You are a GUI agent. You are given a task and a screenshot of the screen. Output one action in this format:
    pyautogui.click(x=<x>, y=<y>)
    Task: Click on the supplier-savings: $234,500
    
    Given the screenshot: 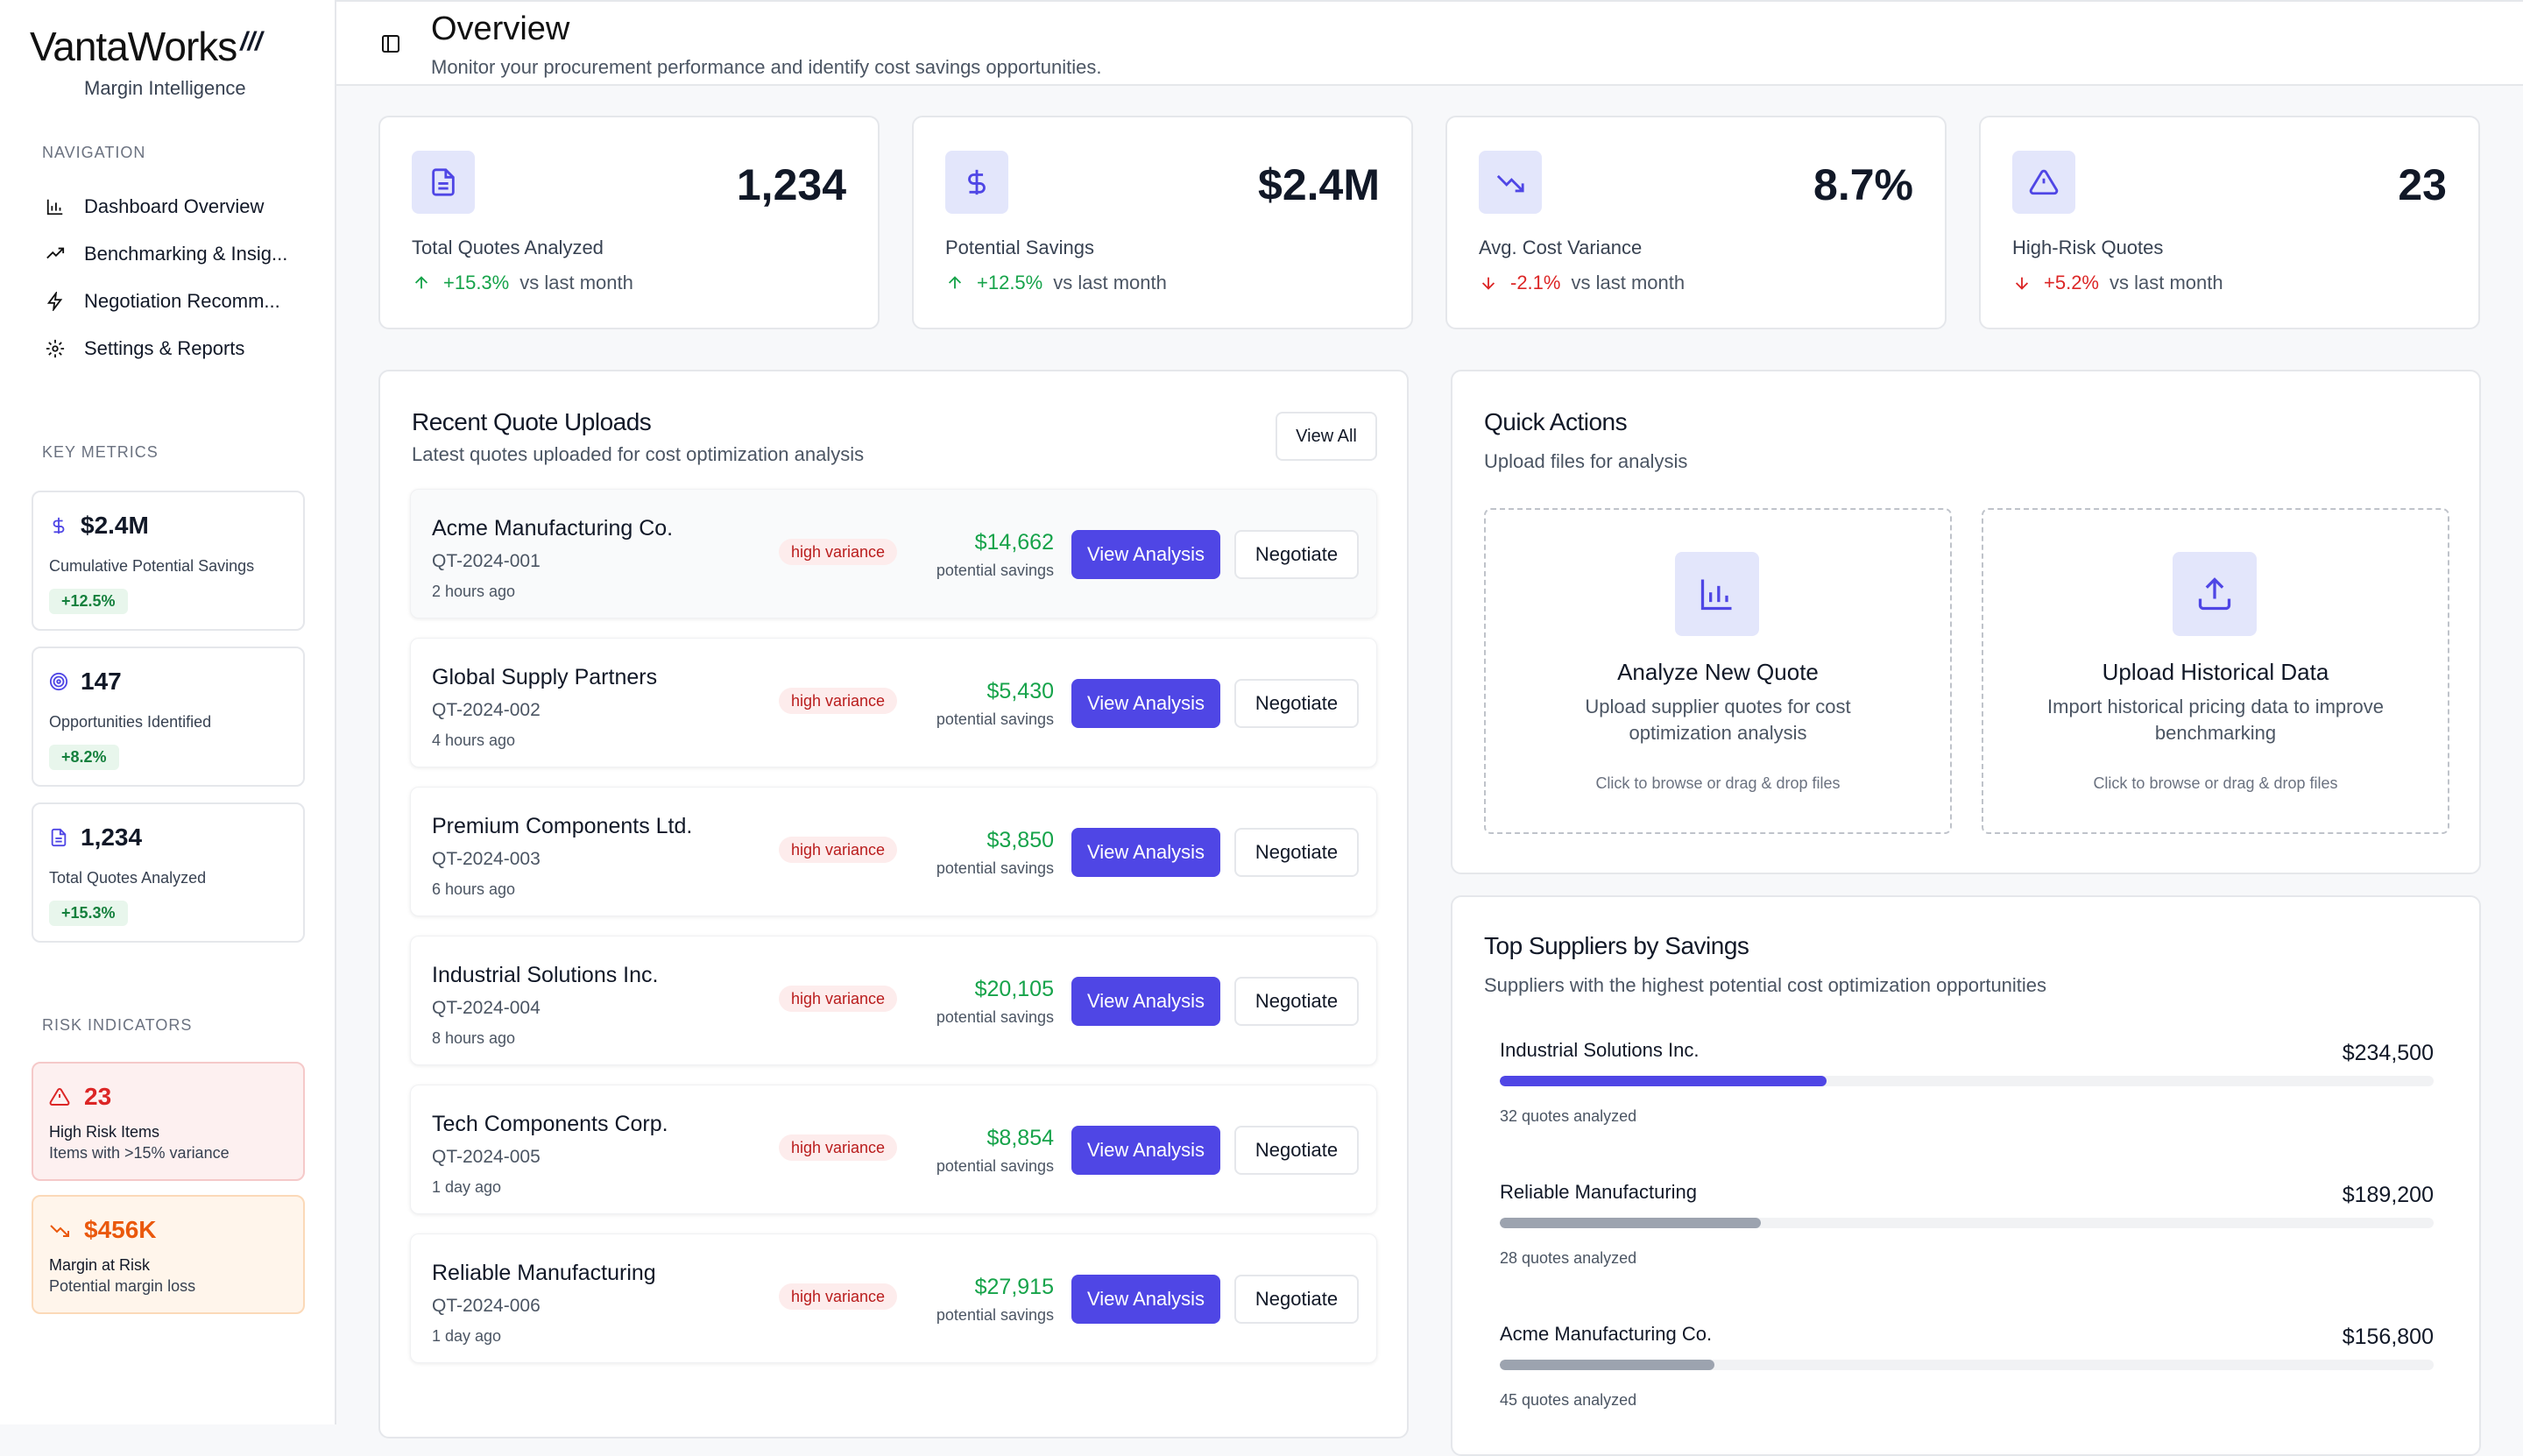 What is the action you would take?
    pyautogui.click(x=2388, y=1053)
    